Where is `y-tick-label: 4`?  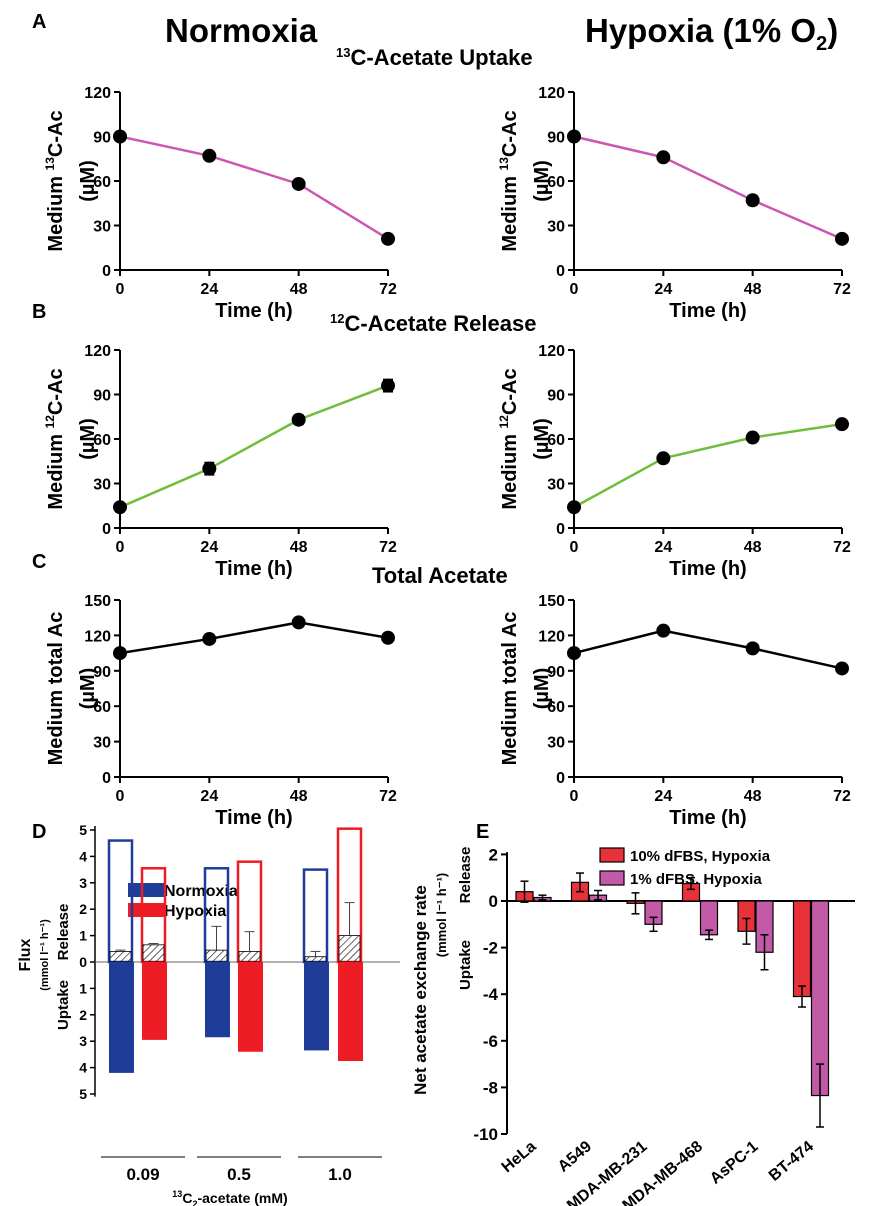
y-tick-label: 4 is located at coordinates (83, 1068).